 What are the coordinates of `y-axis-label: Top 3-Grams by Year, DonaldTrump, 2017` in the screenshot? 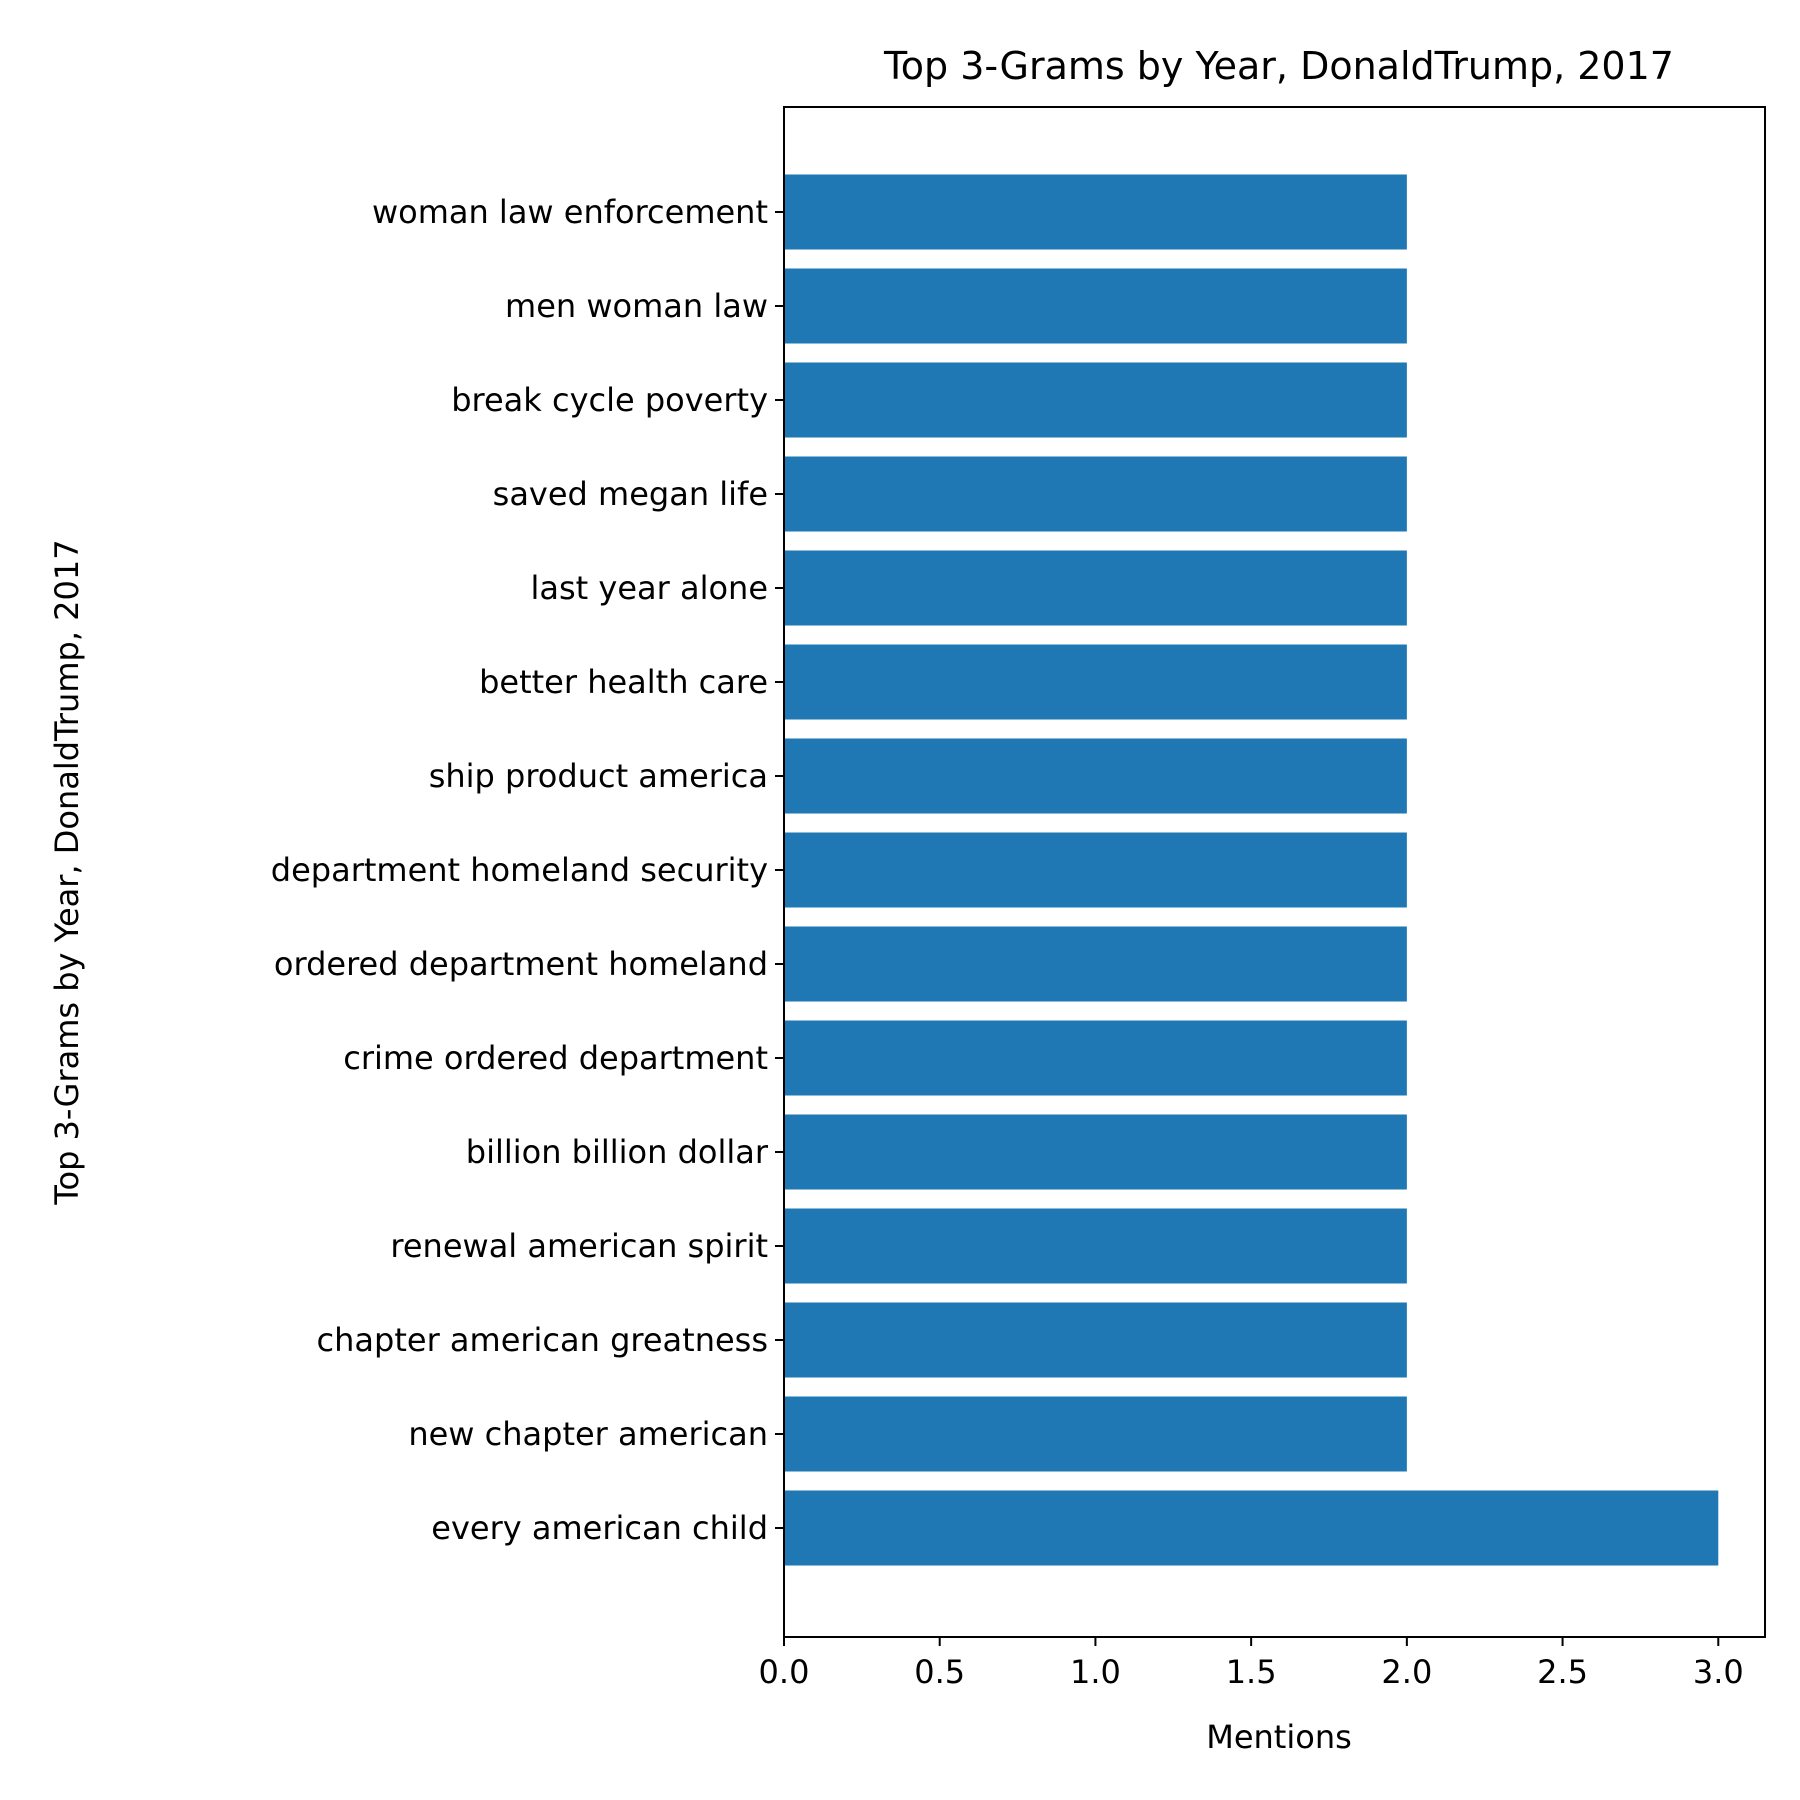 It's located at (67, 872).